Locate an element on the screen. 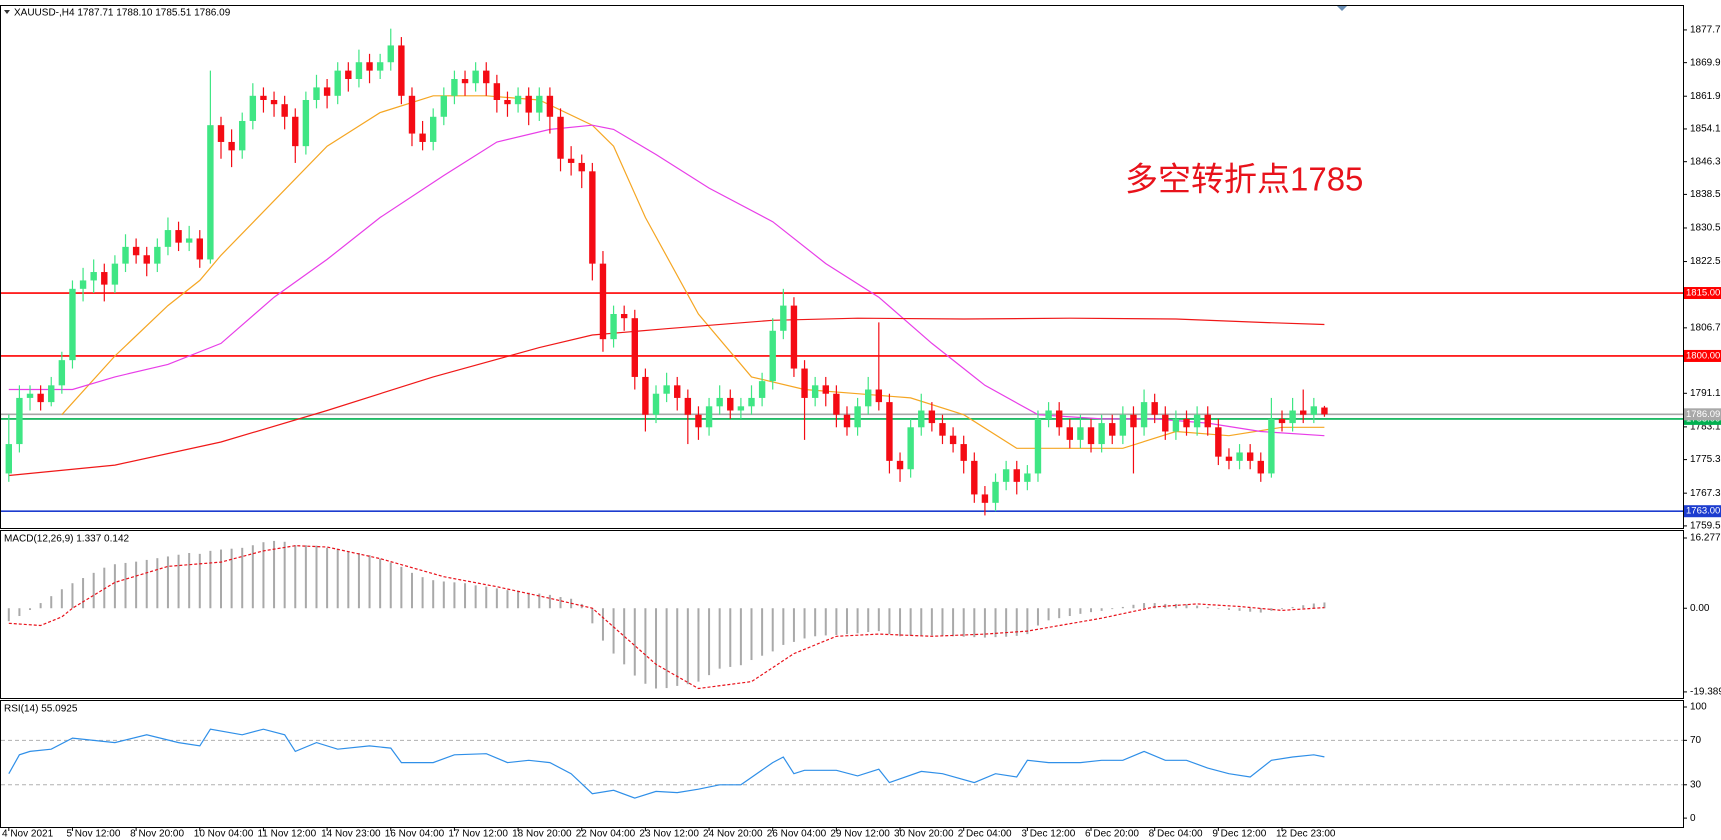  y-tick-label: 1838.50 is located at coordinates (1705, 194).